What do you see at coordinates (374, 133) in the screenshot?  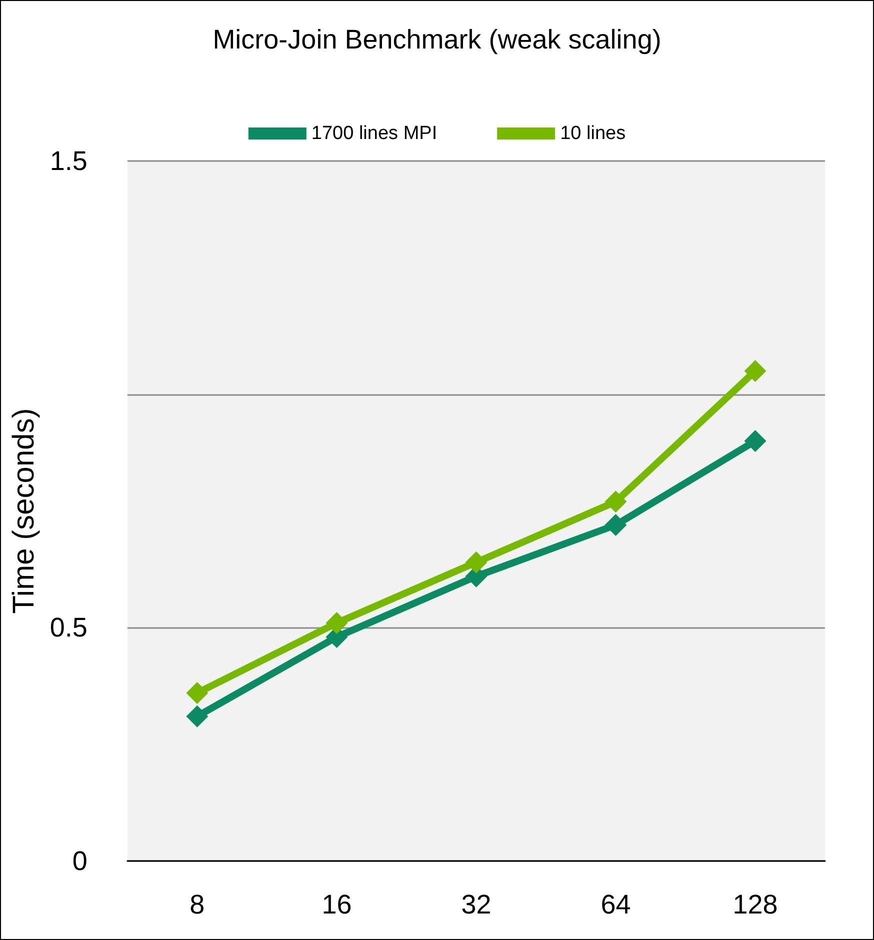 I see `legend-label: 1700 lines MPI` at bounding box center [374, 133].